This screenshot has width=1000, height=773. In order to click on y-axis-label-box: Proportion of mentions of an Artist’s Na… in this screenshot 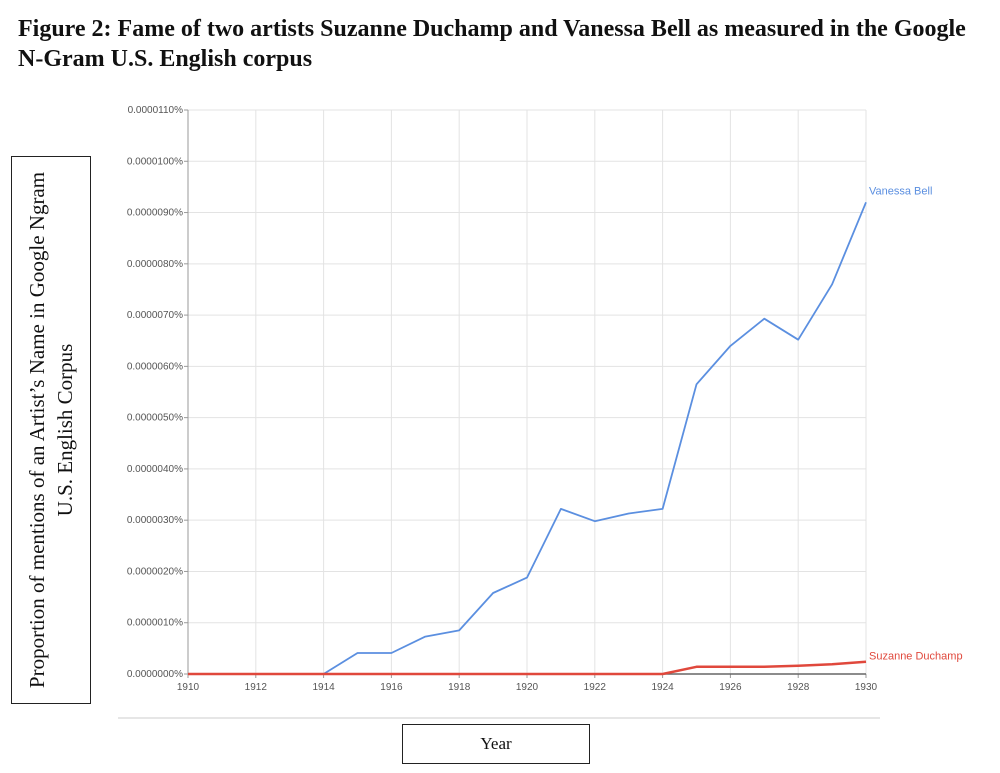, I will do `click(51, 430)`.